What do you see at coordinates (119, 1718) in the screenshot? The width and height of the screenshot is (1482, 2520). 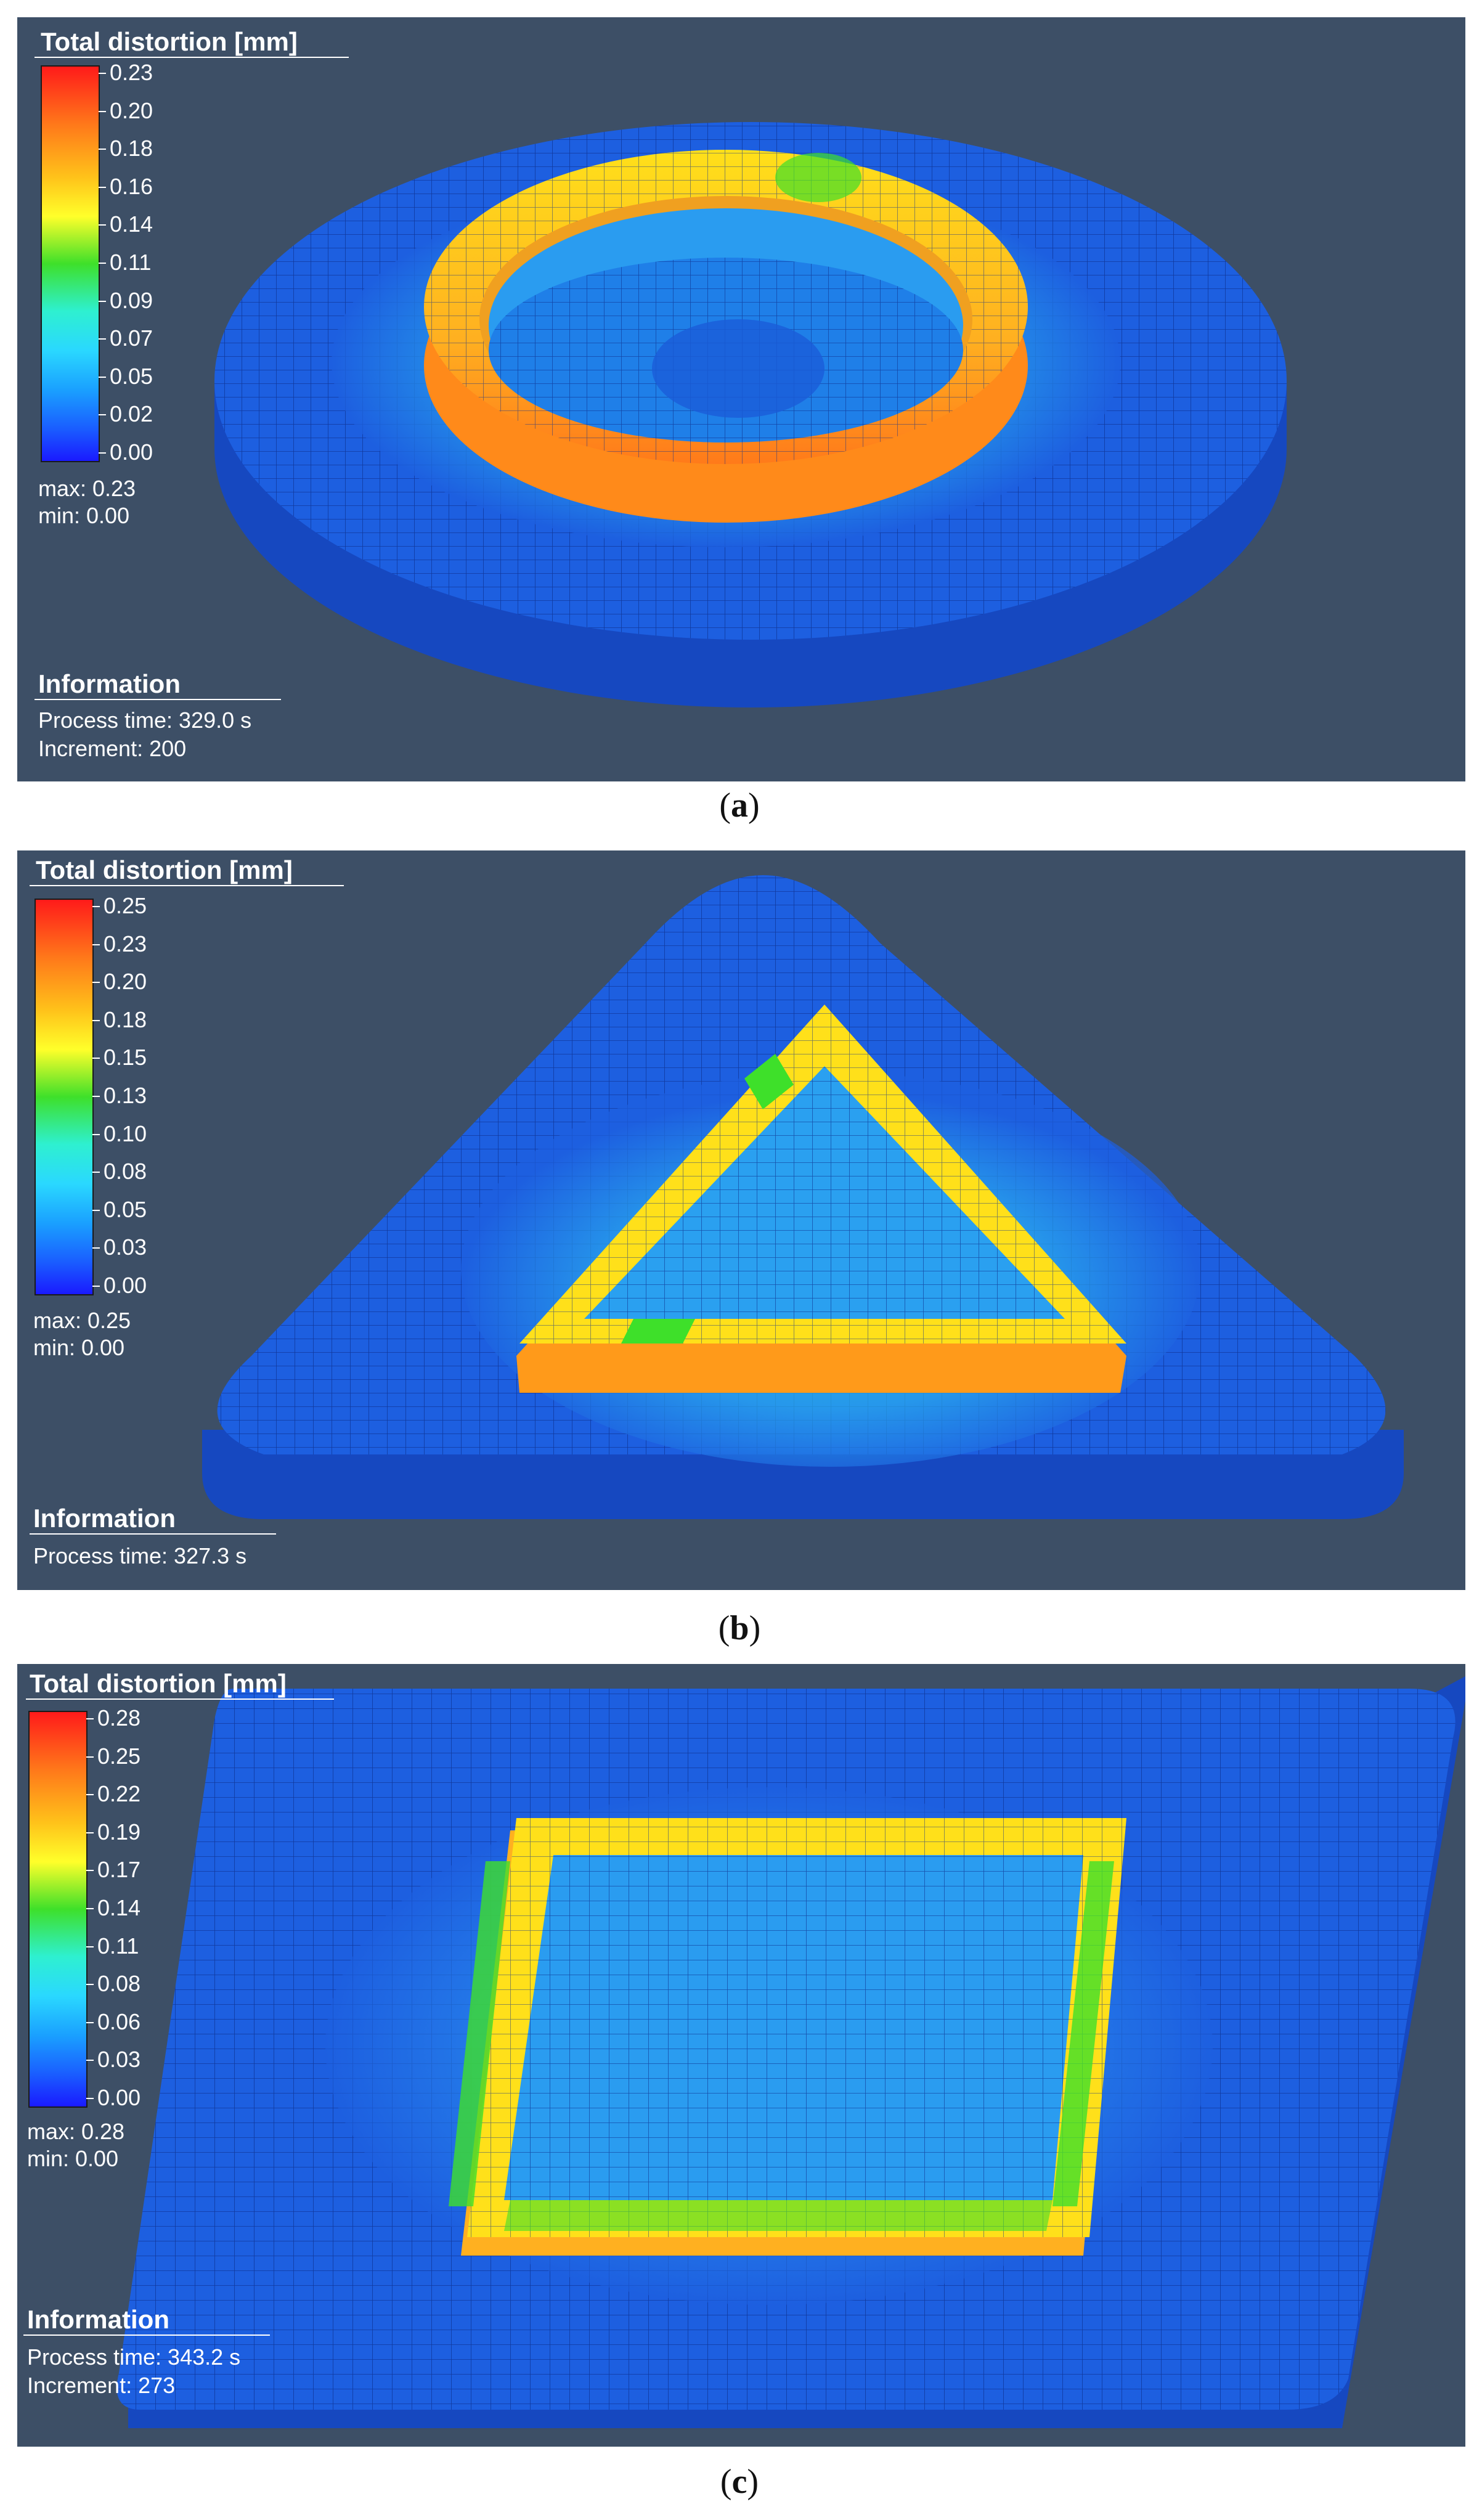 I see `scale-tick-label: 0.28` at bounding box center [119, 1718].